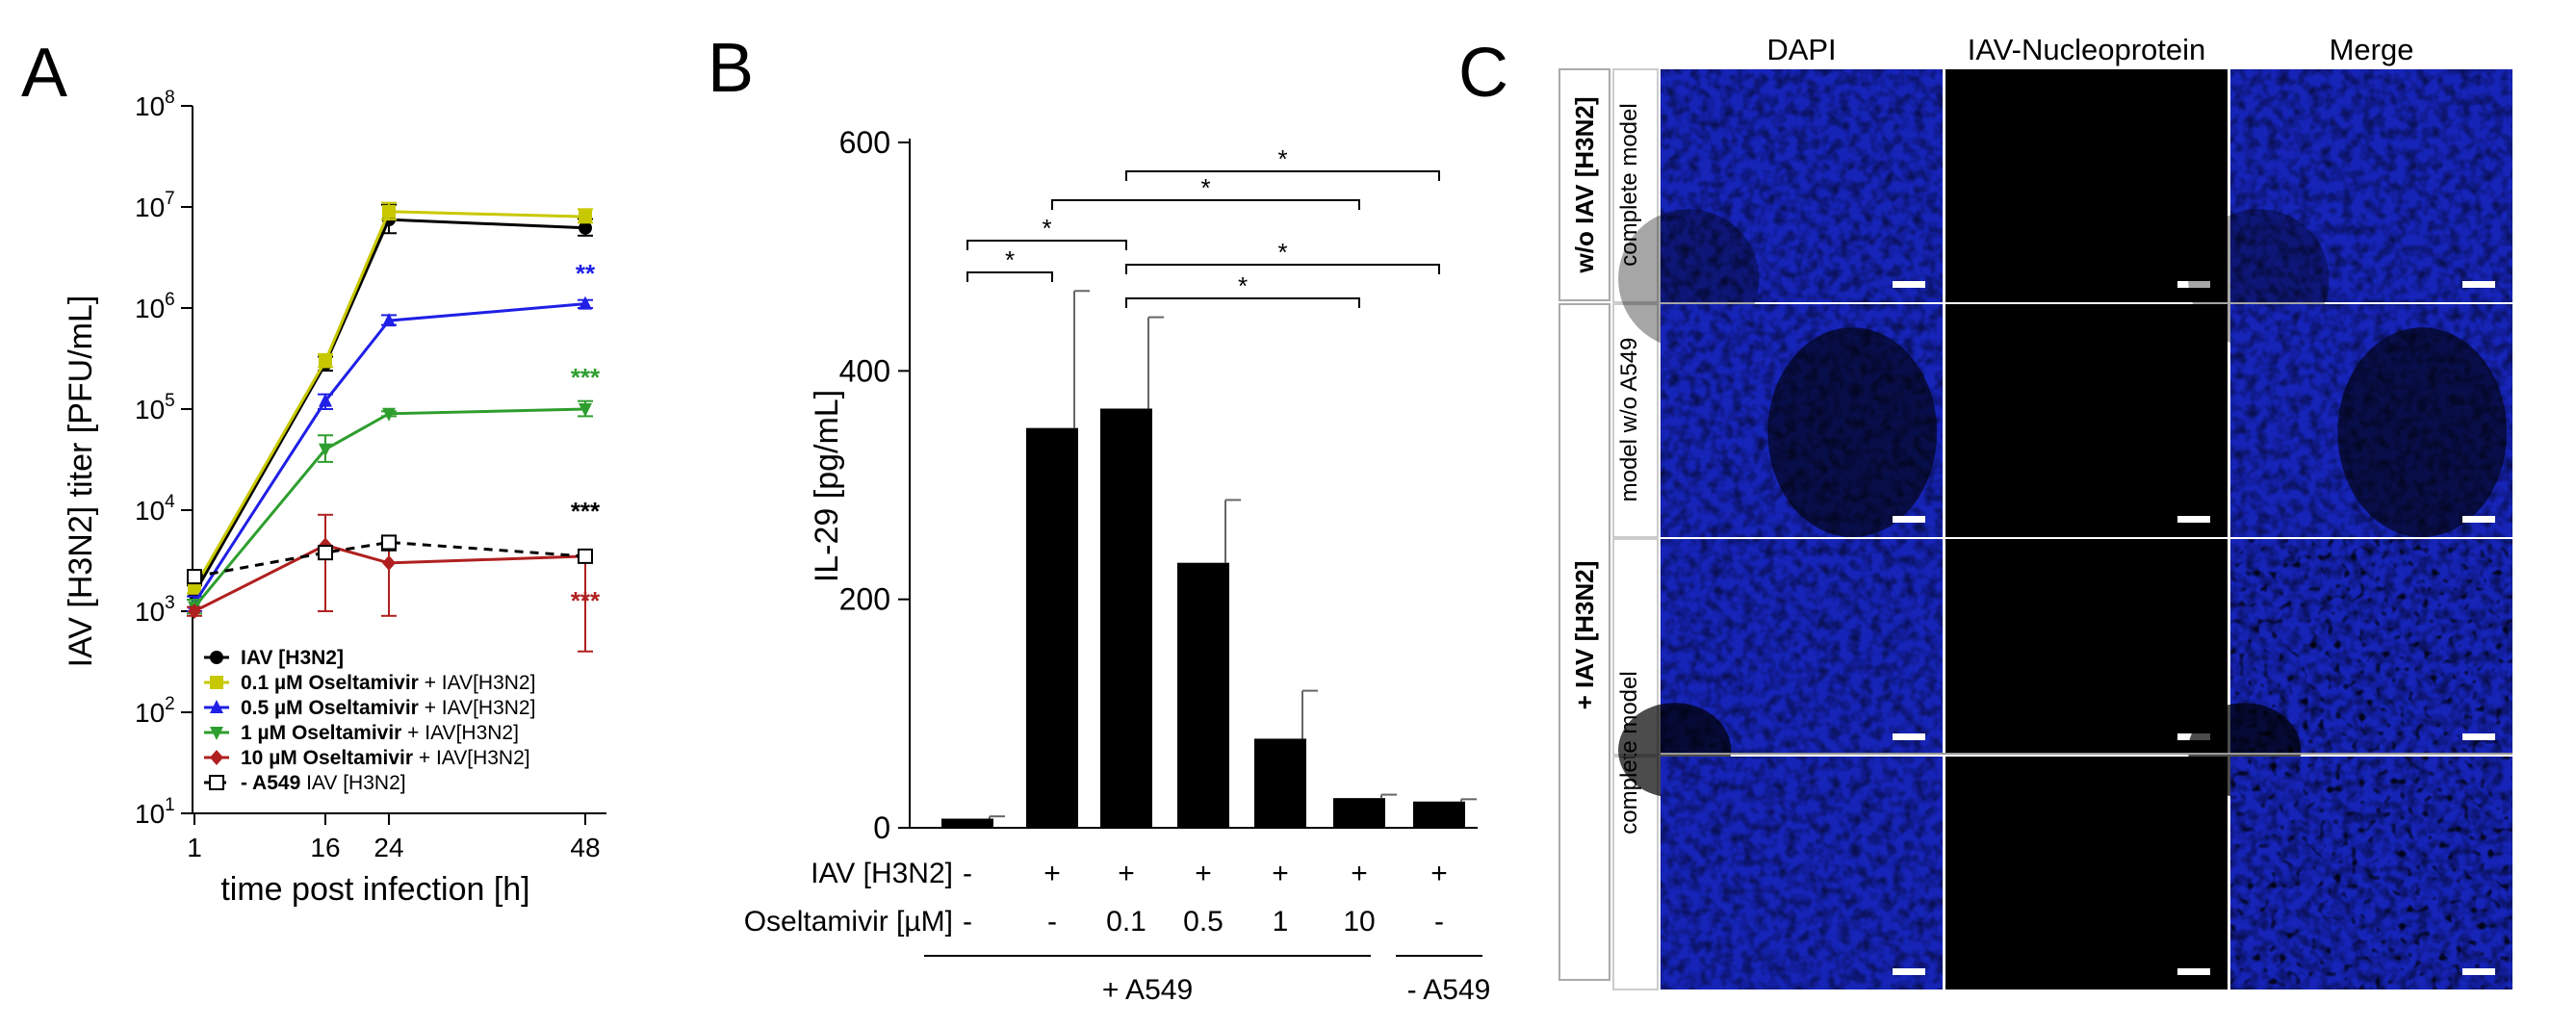  Describe the element at coordinates (155, 610) in the screenshot. I see `y-tick-label: 10³` at that location.